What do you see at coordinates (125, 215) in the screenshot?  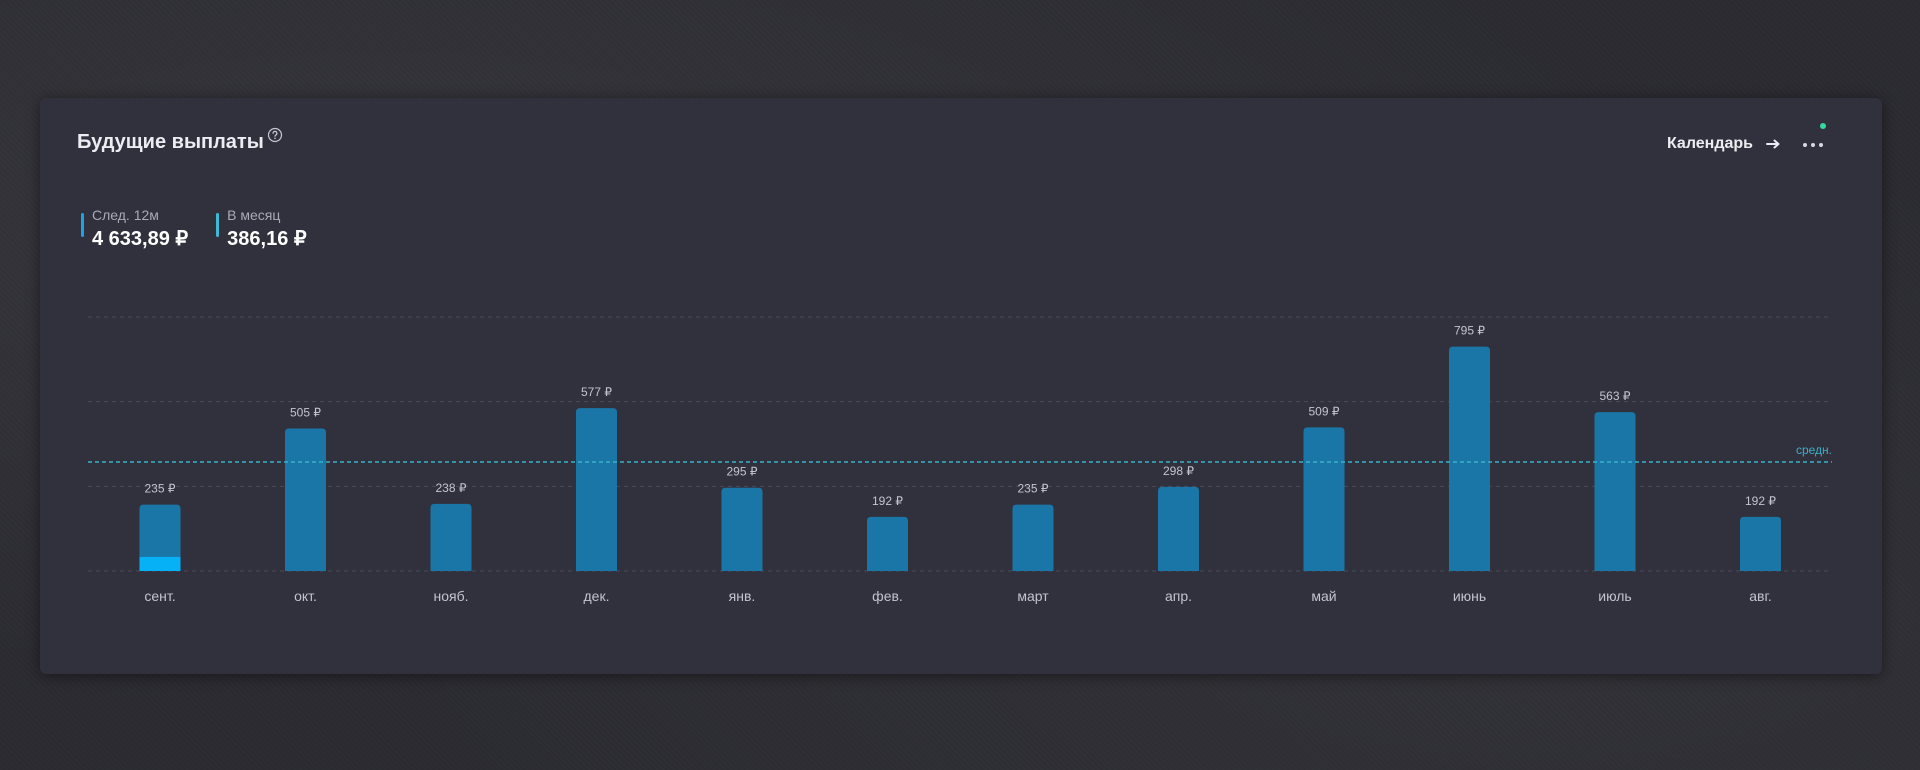 I see `stat-next-12m-label: След. 12м` at bounding box center [125, 215].